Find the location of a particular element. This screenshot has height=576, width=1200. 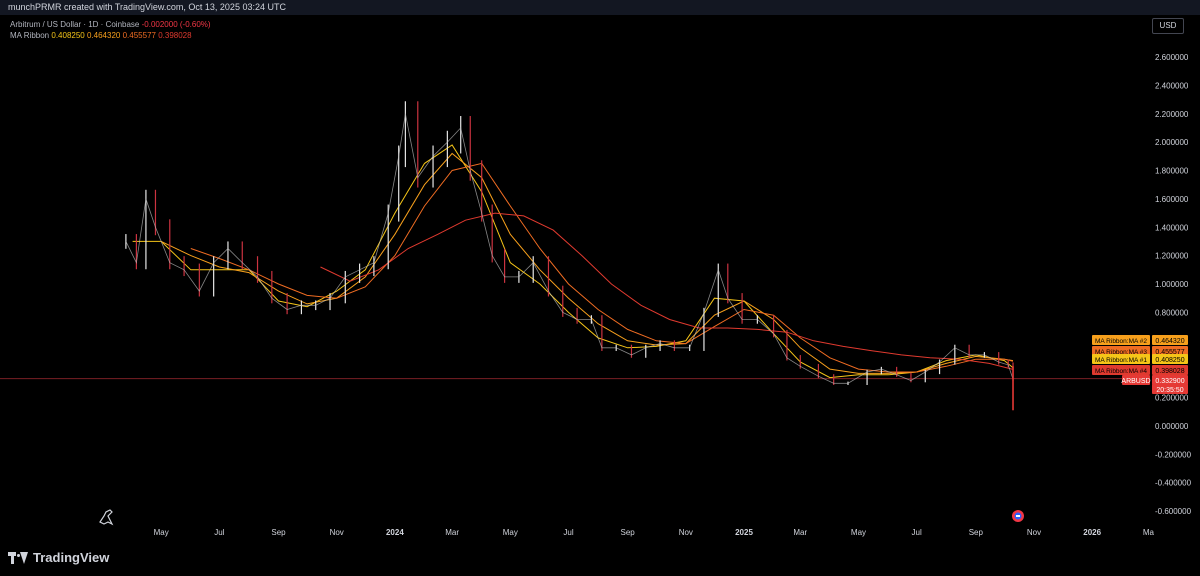

y-tick-label: -0.400000 is located at coordinates (1173, 483).